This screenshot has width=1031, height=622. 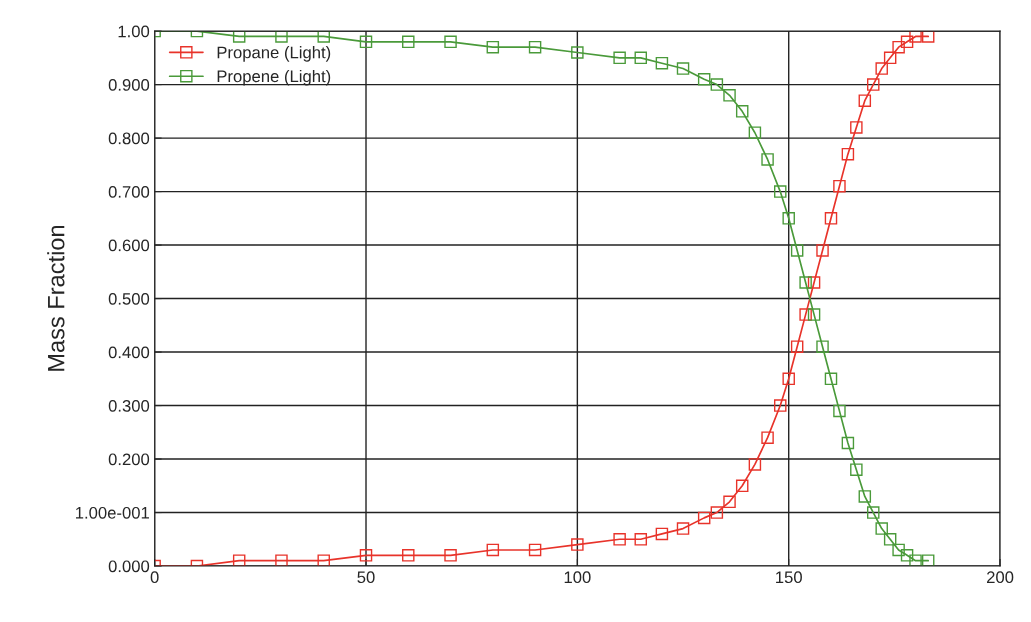 I want to click on y-tick-label: 1.00e-001, so click(x=112, y=512).